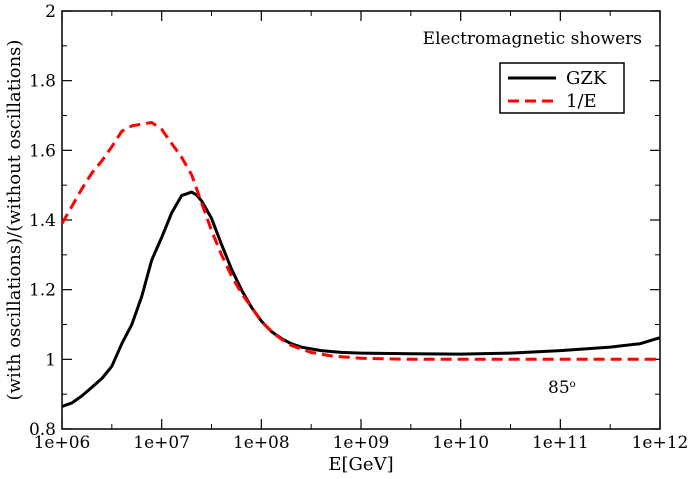 This screenshot has width=692, height=479. I want to click on legend-box, so click(562, 88).